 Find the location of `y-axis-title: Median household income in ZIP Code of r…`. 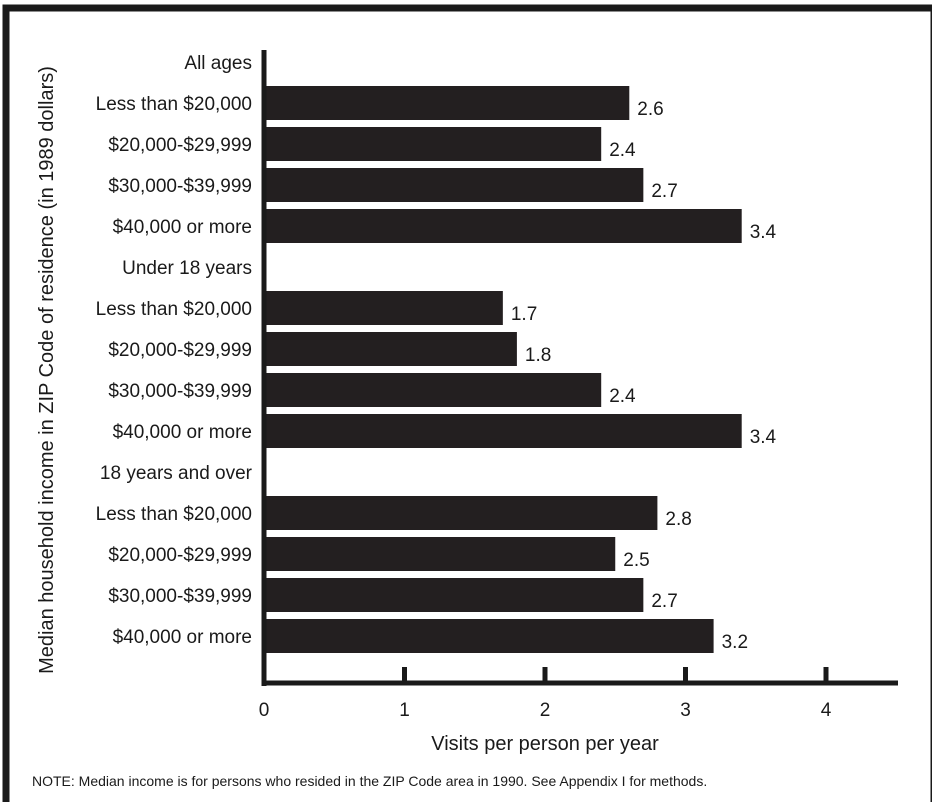

y-axis-title: Median household income in ZIP Code of r… is located at coordinates (47, 370).